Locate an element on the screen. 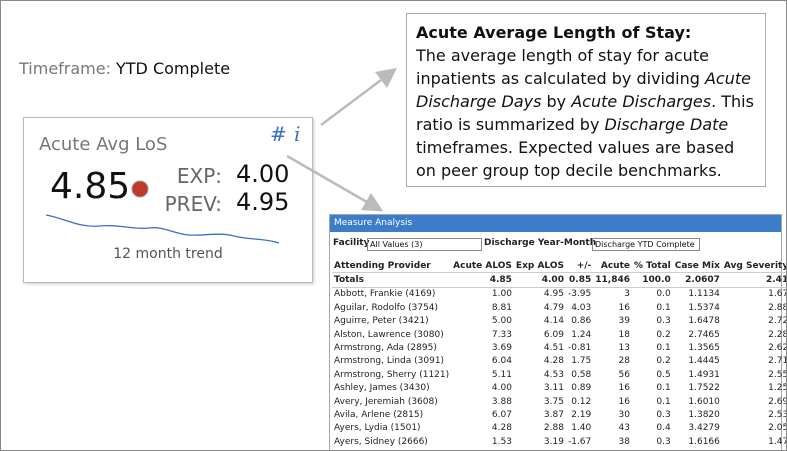 The height and width of the screenshot is (451, 787). cell: 2.62 is located at coordinates (777, 348).